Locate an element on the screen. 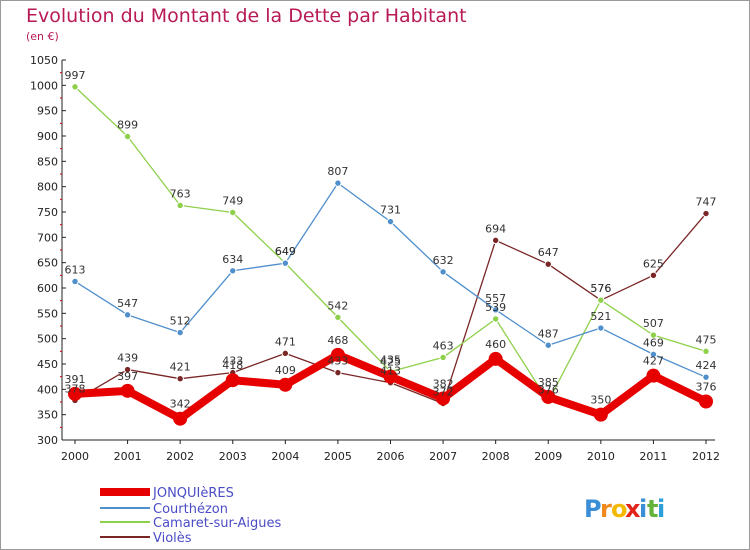 The image size is (750, 550). data-label: 625 is located at coordinates (653, 263).